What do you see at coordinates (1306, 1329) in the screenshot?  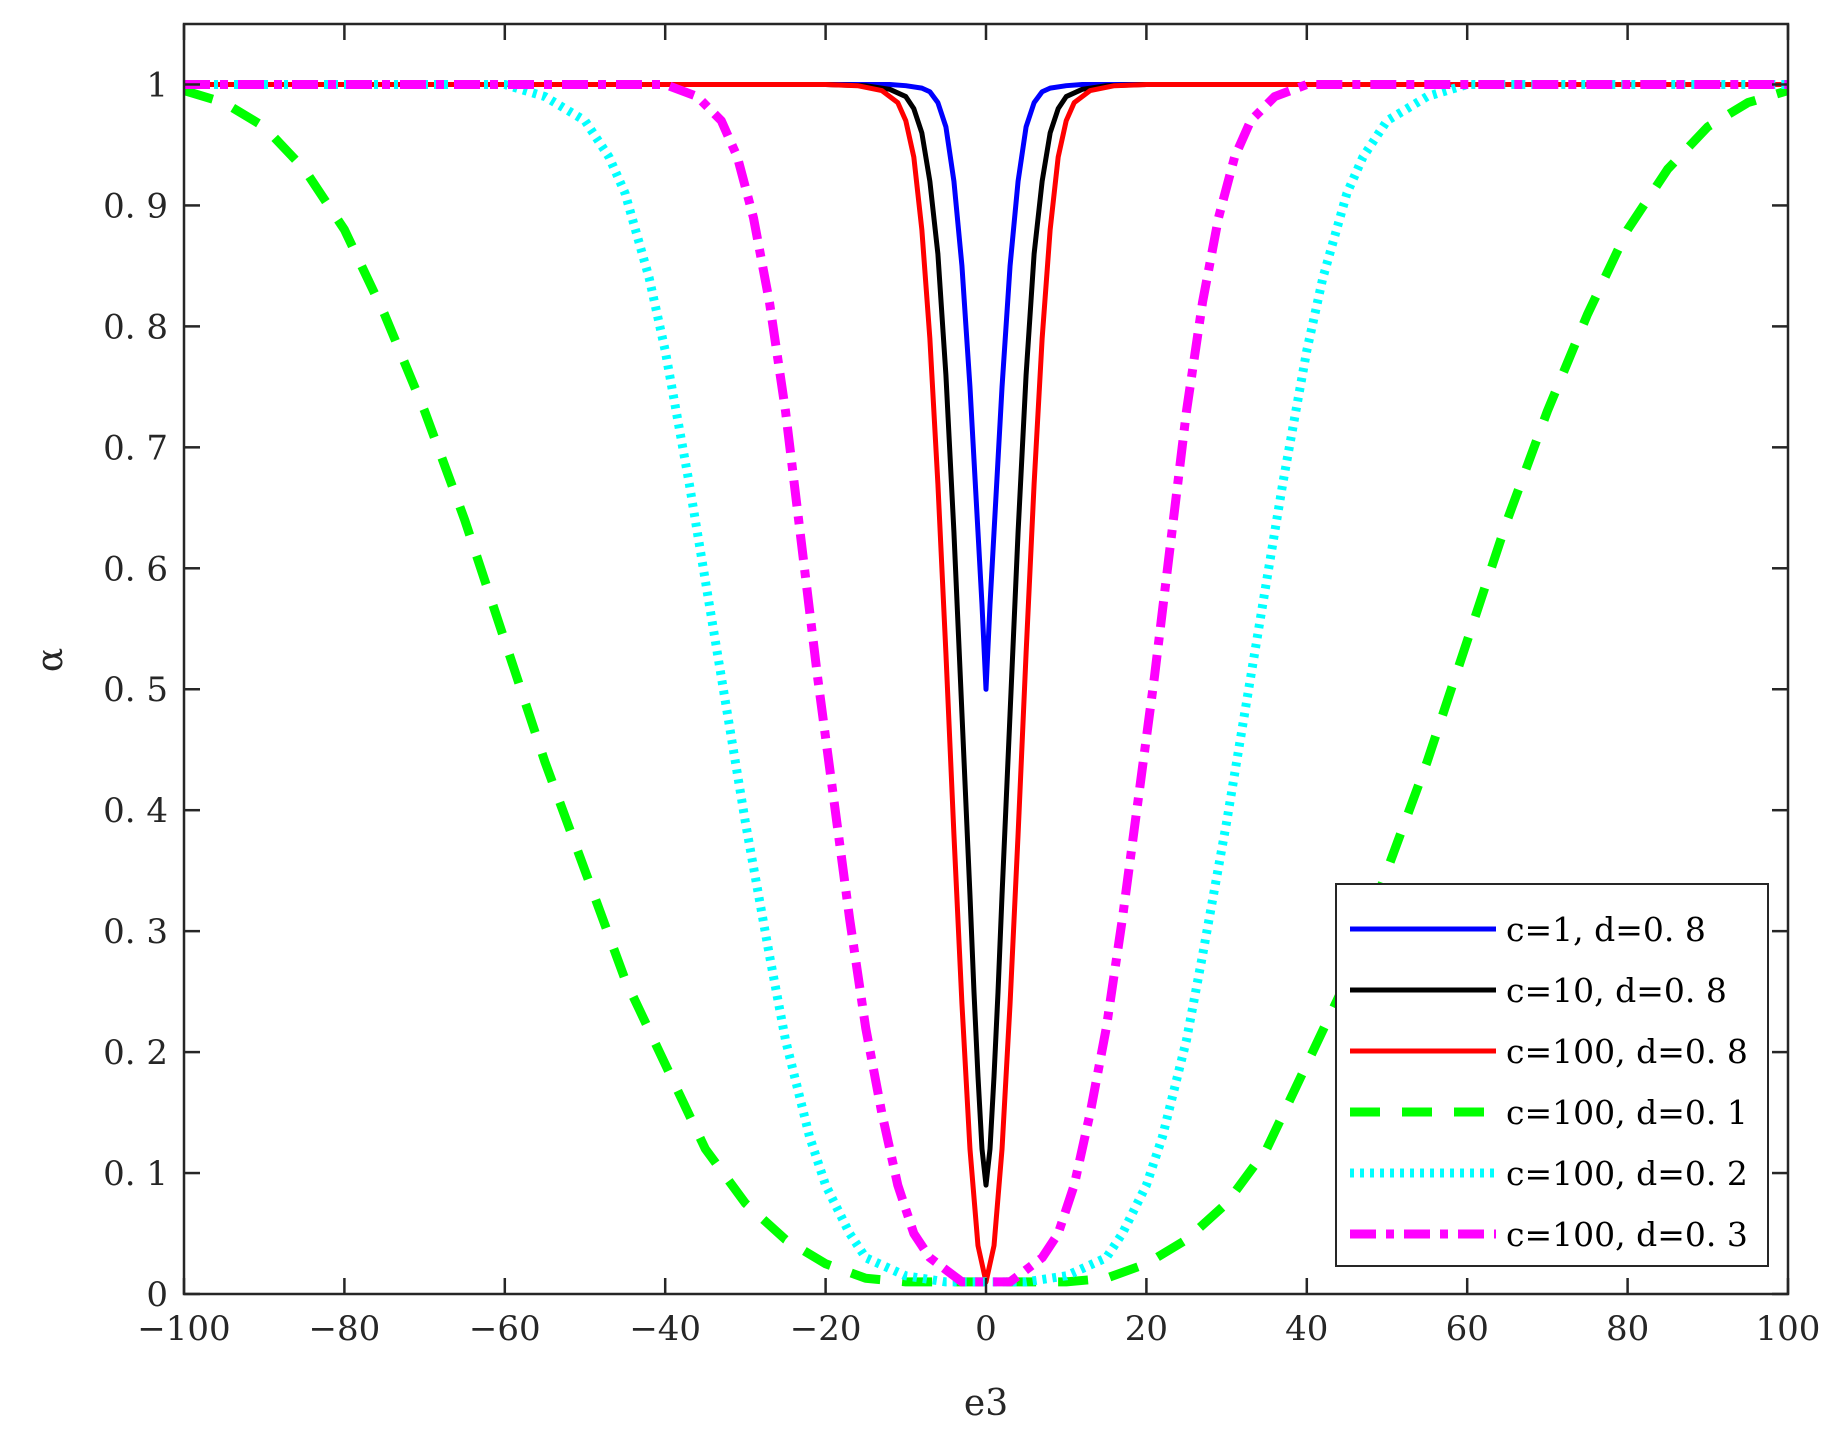 I see `x-tick-label: 40` at bounding box center [1306, 1329].